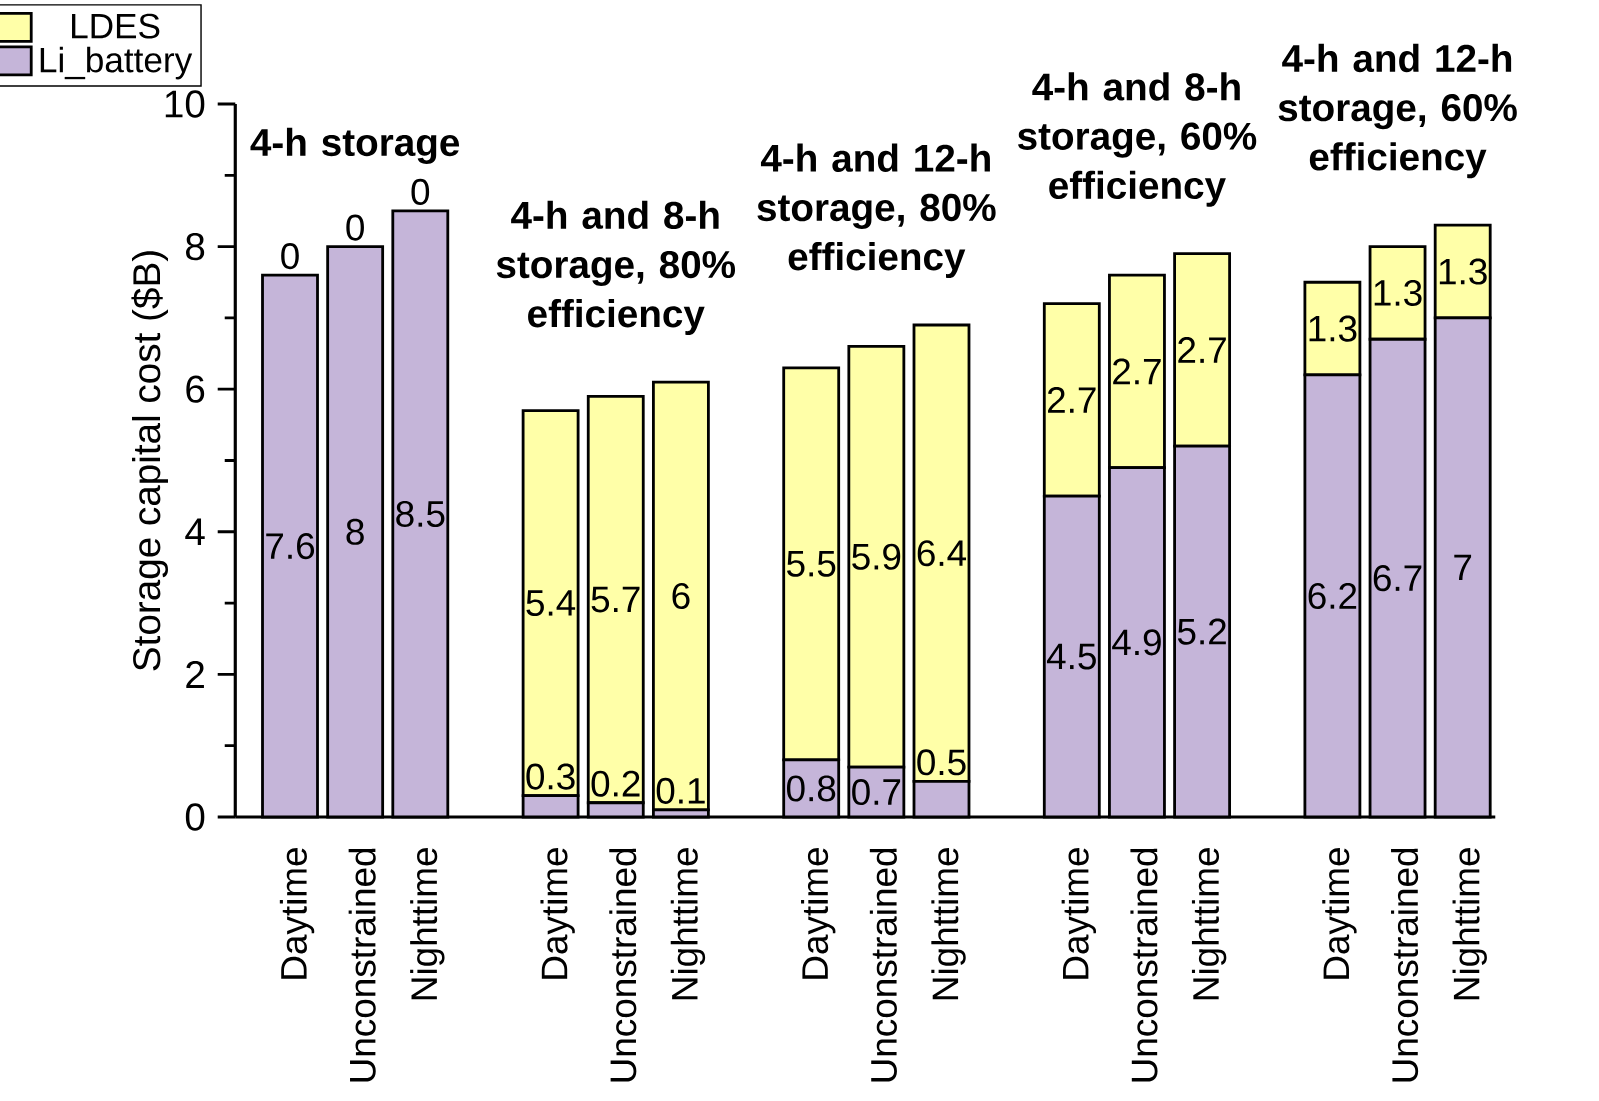 The height and width of the screenshot is (1101, 1599). Describe the element at coordinates (680, 790) in the screenshot. I see `data-label: 0.1` at that location.